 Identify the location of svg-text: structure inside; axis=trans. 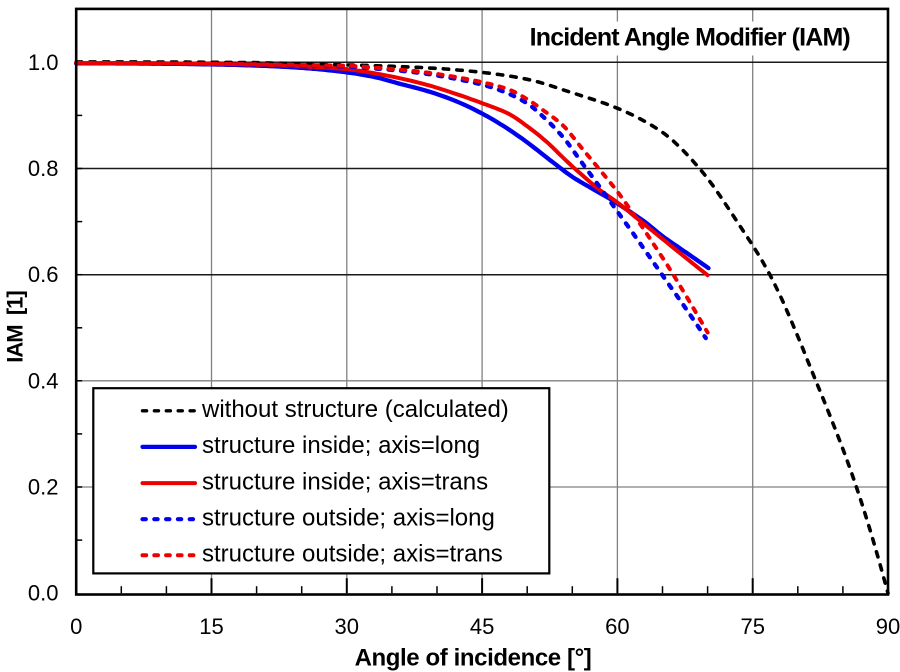
(345, 481).